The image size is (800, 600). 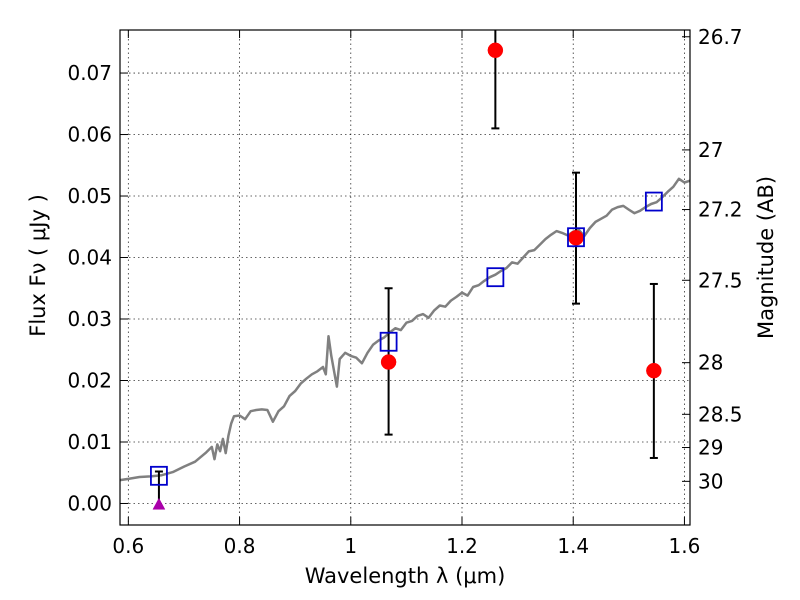 I want to click on right-tick-label: 29, so click(x=710, y=448).